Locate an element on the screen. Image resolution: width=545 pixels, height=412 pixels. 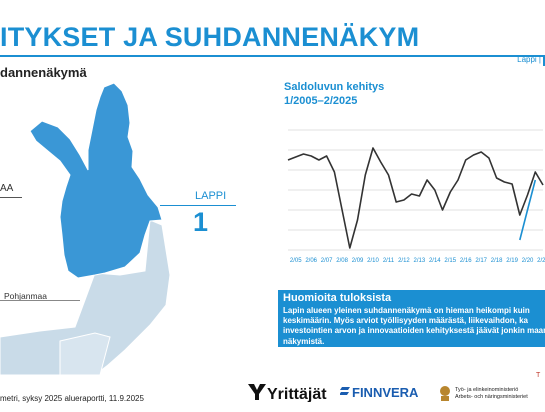
chart-x-tick-label: 2/10 is located at coordinates (373, 261).